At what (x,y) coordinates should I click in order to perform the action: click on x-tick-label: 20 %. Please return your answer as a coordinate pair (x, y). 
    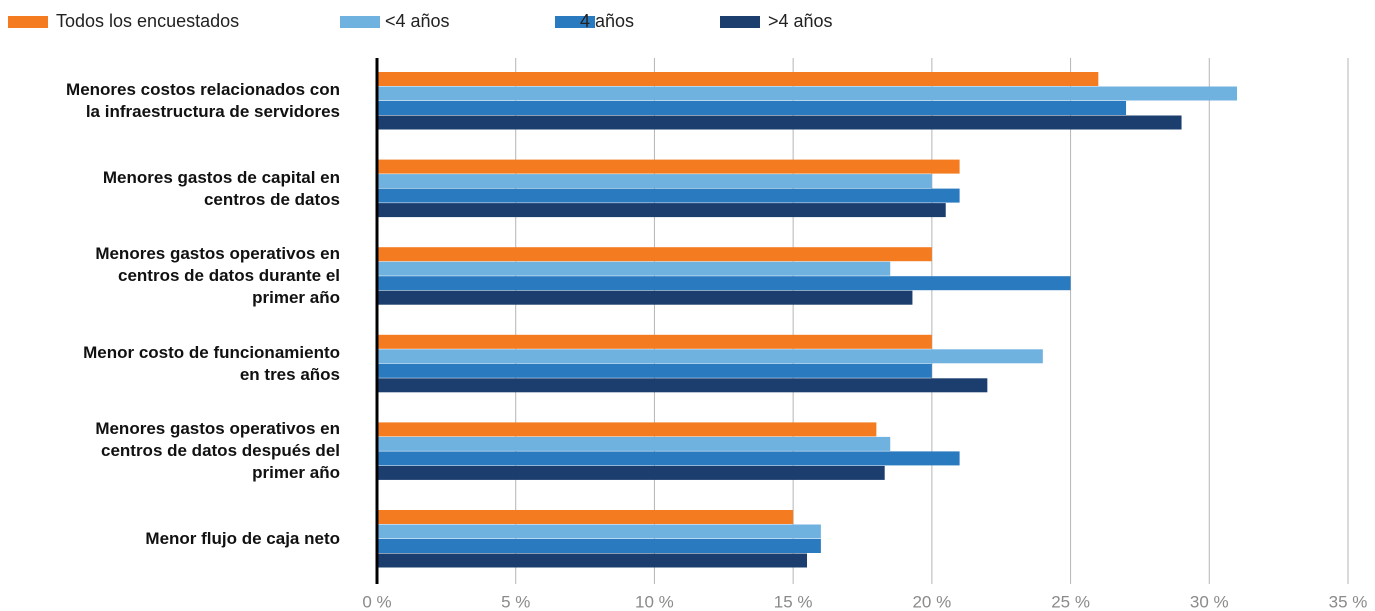
    Looking at the image, I should click on (931, 601).